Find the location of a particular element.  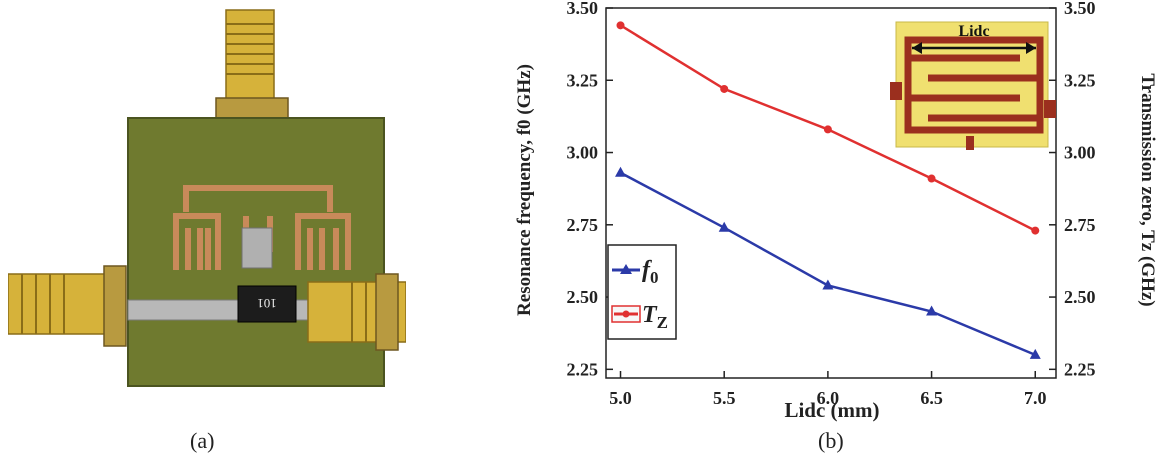

chip-resistor is located at coordinates (267, 304).